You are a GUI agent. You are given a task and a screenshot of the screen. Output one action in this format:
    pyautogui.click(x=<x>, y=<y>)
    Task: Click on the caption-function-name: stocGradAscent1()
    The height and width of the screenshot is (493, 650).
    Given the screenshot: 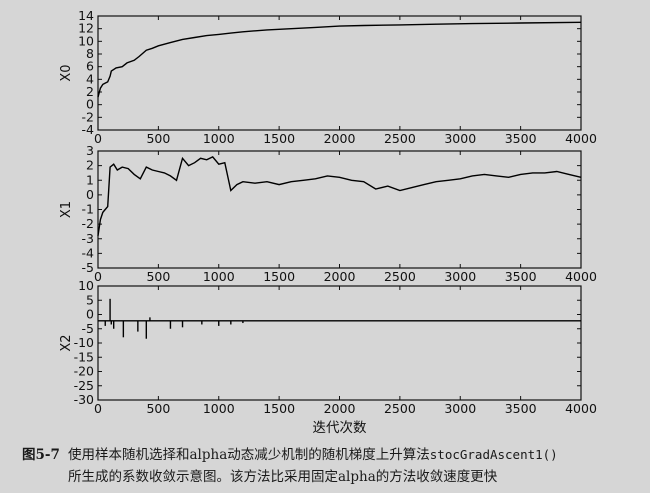 What is the action you would take?
    pyautogui.click(x=493, y=454)
    